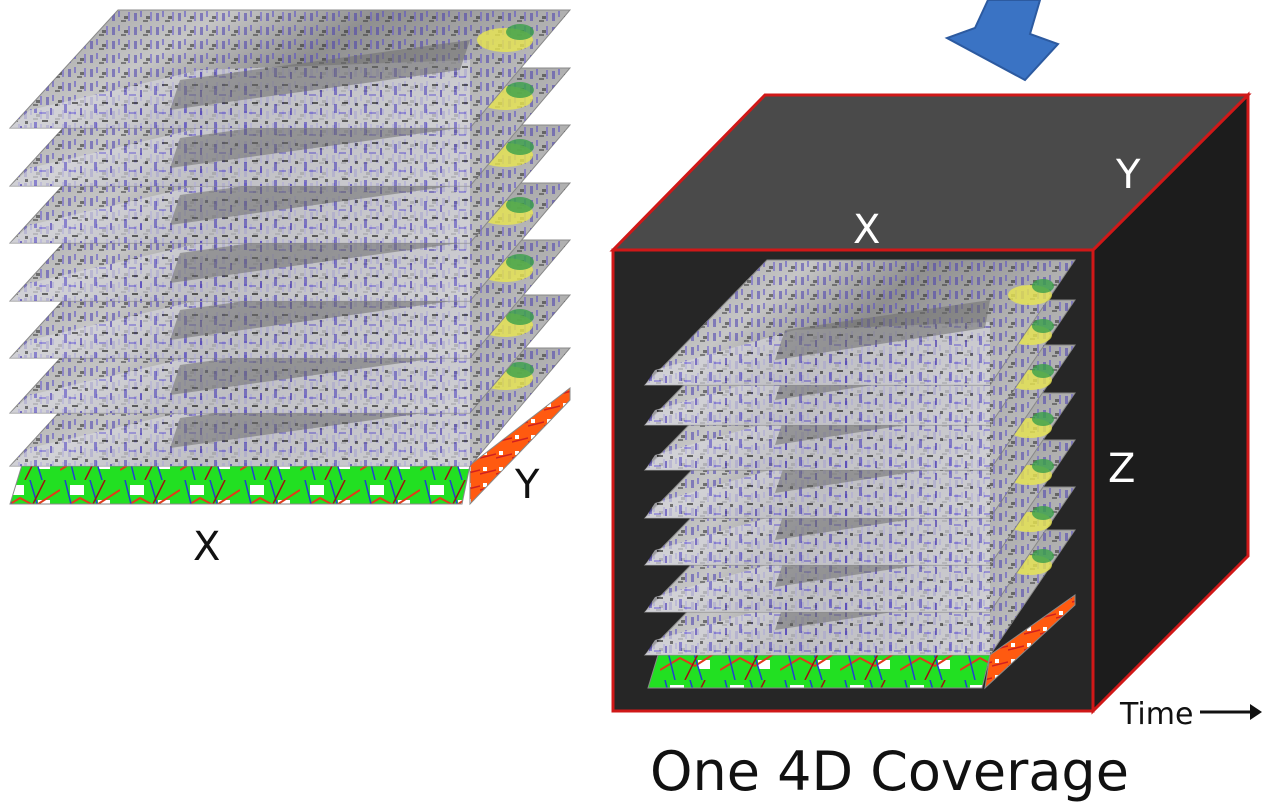 This screenshot has width=1266, height=811. Describe the element at coordinates (1156, 714) in the screenshot. I see `time-label: Time` at that location.